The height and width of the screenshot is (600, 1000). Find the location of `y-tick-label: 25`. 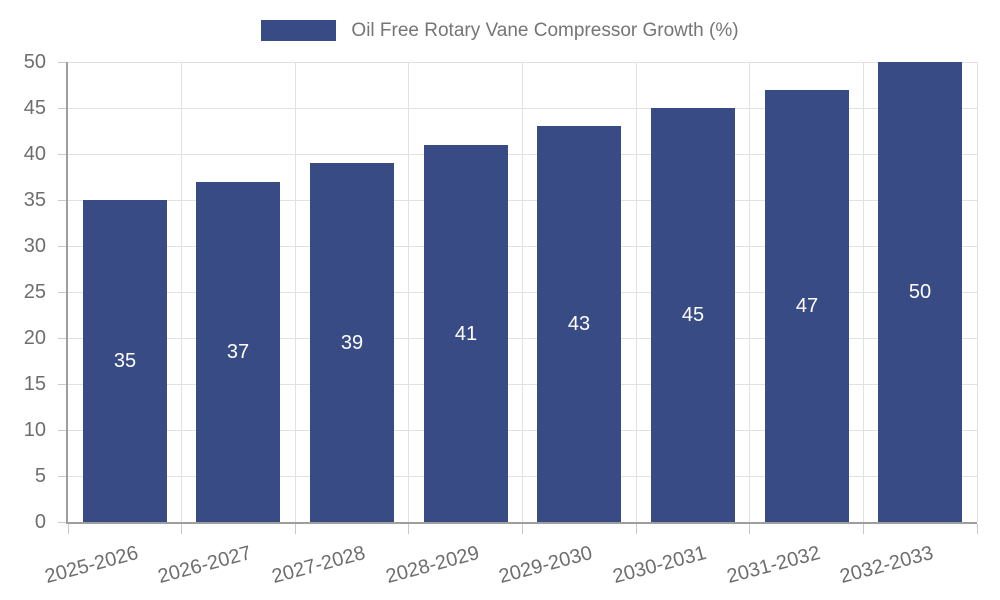

y-tick-label: 25 is located at coordinates (34, 292).